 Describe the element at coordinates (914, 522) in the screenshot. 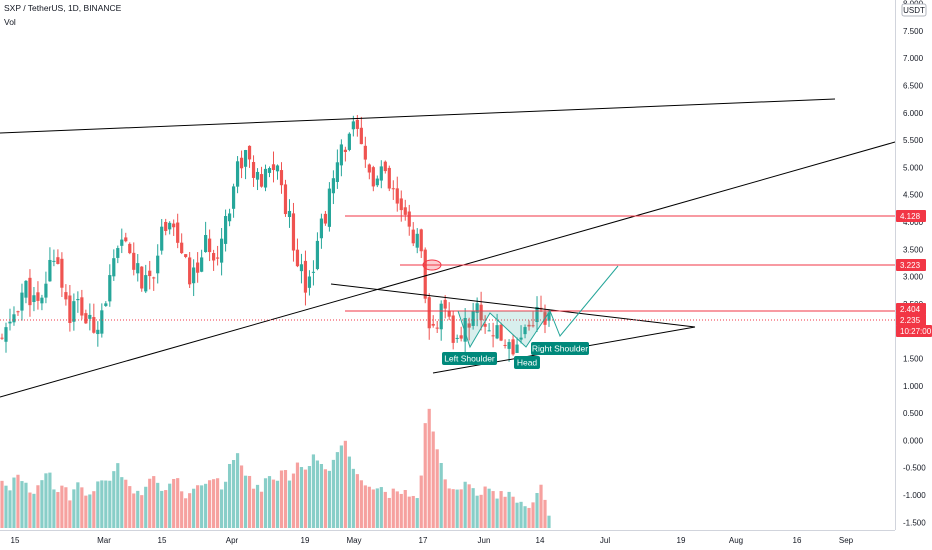

I see `y-tick-label: -1.500` at that location.